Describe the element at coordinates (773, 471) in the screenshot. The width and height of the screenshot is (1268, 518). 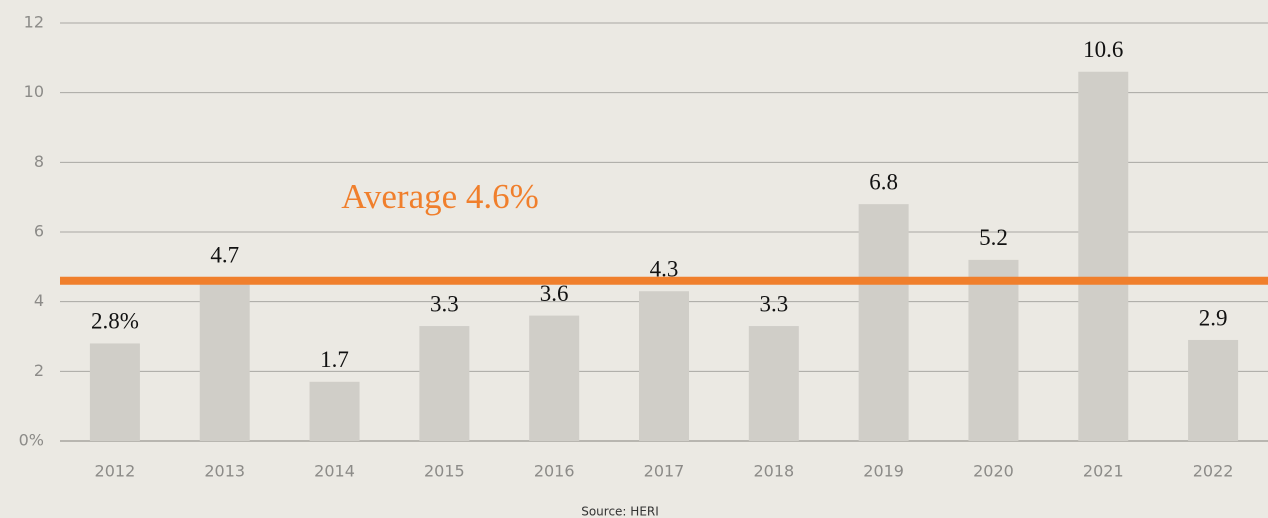
I see `x-tick-label: 2018` at that location.